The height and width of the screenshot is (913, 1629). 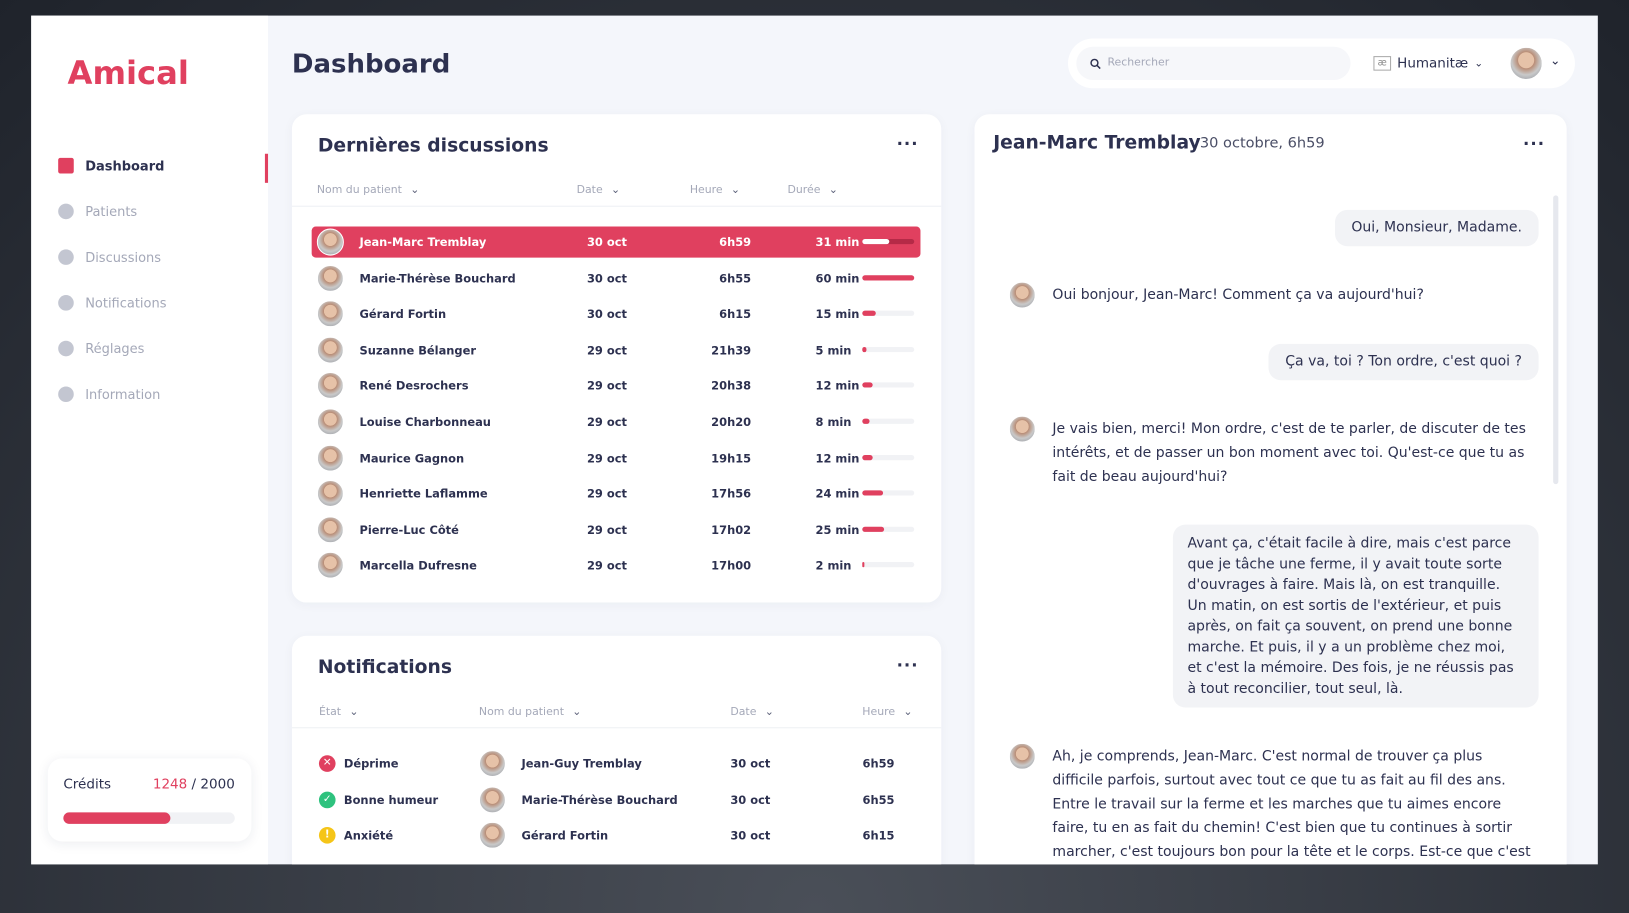 What do you see at coordinates (731, 494) in the screenshot?
I see `time: 17h56` at bounding box center [731, 494].